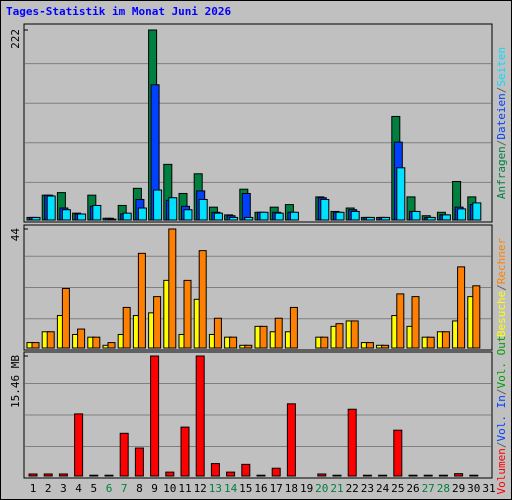 This screenshot has height=500, width=512. I want to click on legend-entry: Vol. In, so click(501, 418).